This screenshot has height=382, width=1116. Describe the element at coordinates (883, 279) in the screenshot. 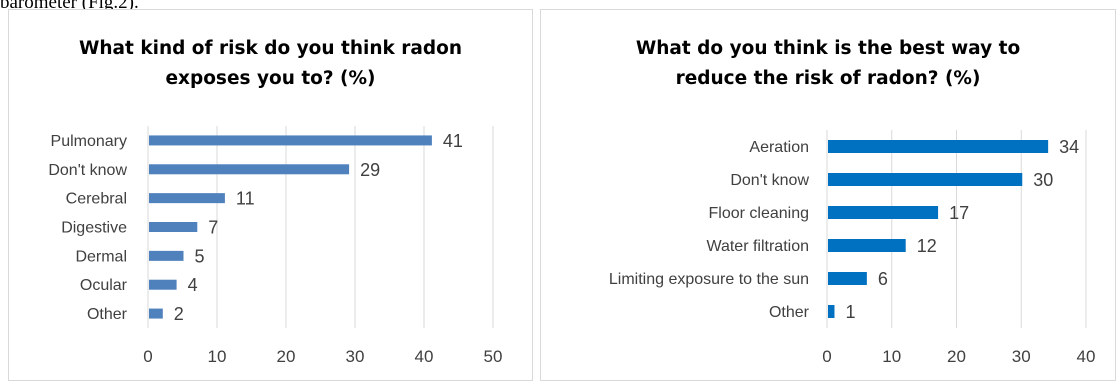

I see `data-label: 6` at that location.